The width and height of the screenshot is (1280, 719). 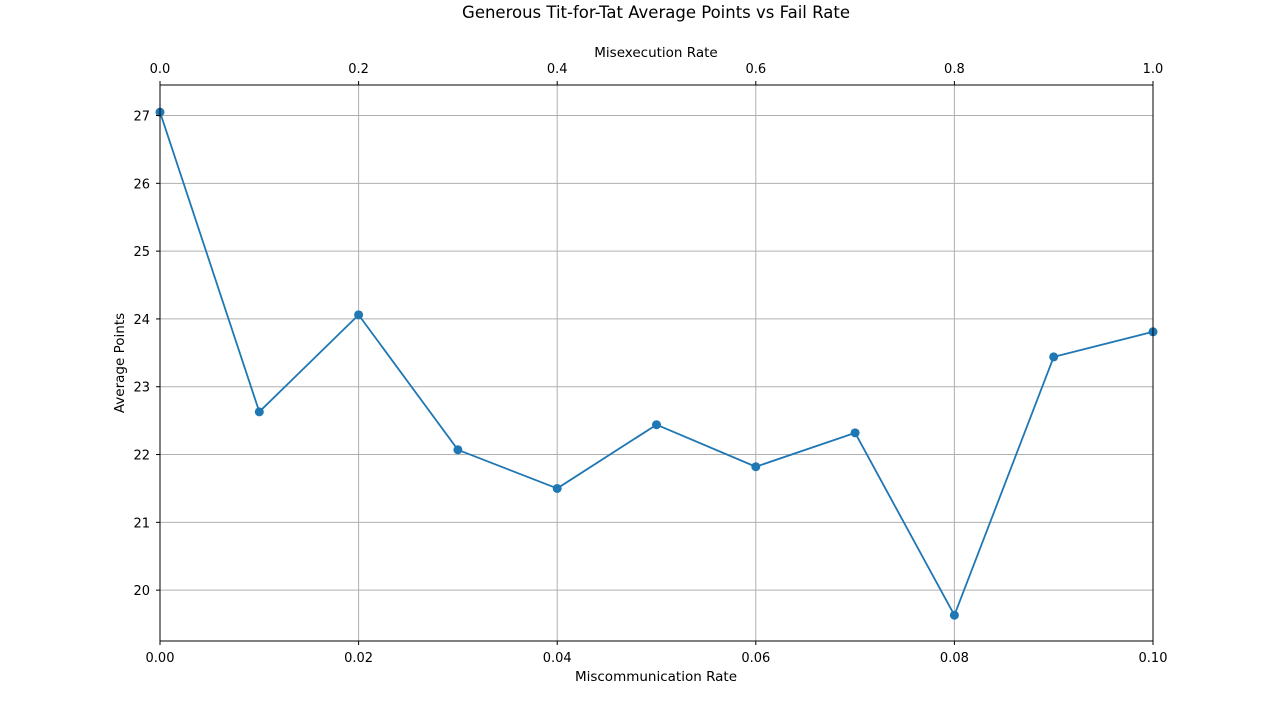 What do you see at coordinates (160, 658) in the screenshot?
I see `x-tick-label: 0.00` at bounding box center [160, 658].